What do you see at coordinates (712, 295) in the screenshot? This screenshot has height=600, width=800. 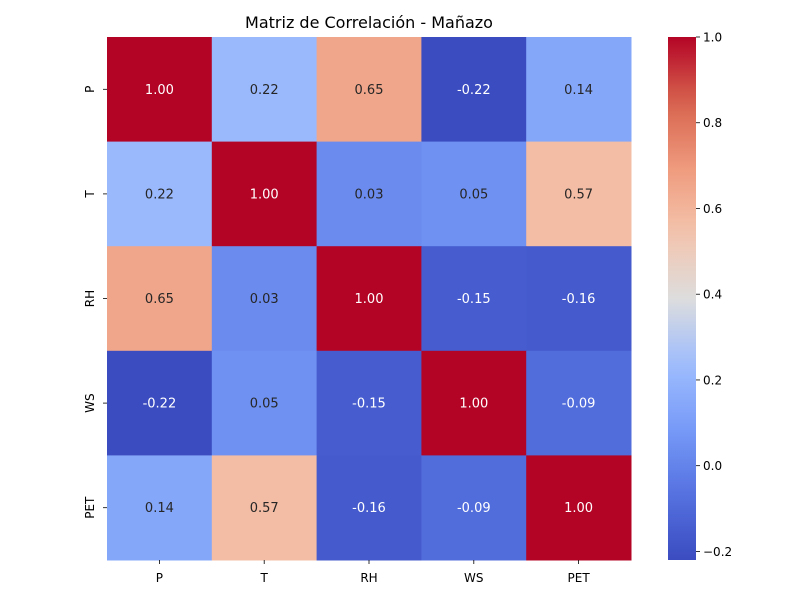 I see `colorbar-tick-label: 0.4` at bounding box center [712, 295].